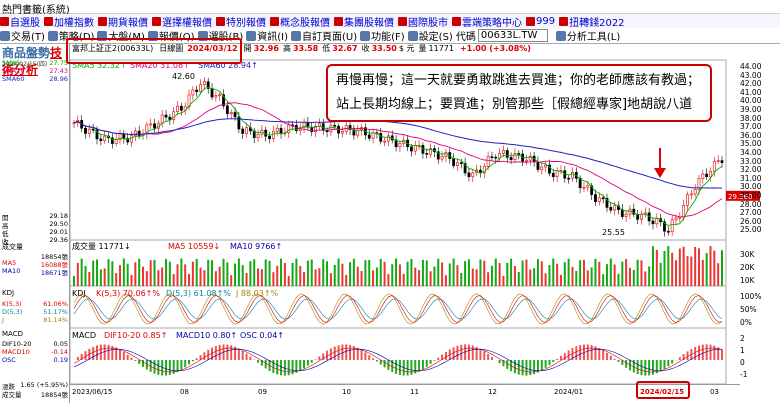 This screenshot has width=780, height=403. What do you see at coordinates (587, 35) in the screenshot?
I see `analysis-tool-button: 分析工具(L)` at bounding box center [587, 35].